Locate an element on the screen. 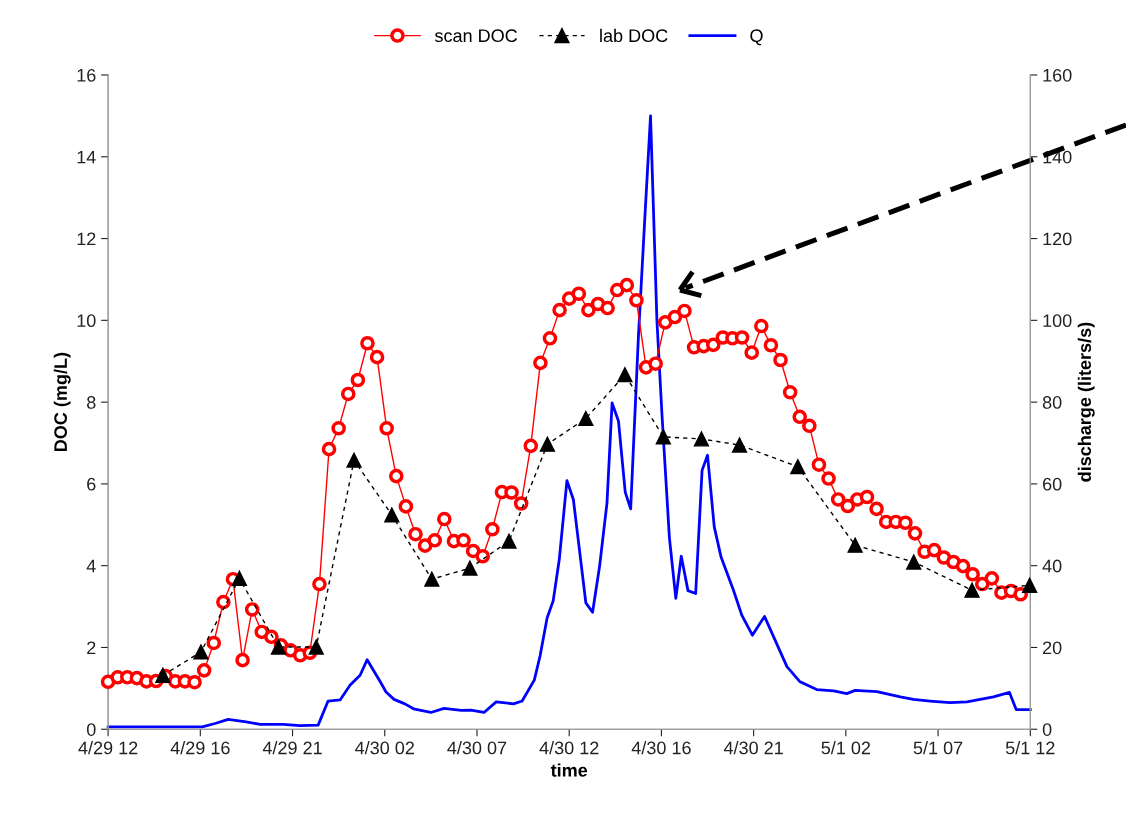 This screenshot has width=1126, height=824. x-tick-label: 4/30 21 is located at coordinates (753, 748).